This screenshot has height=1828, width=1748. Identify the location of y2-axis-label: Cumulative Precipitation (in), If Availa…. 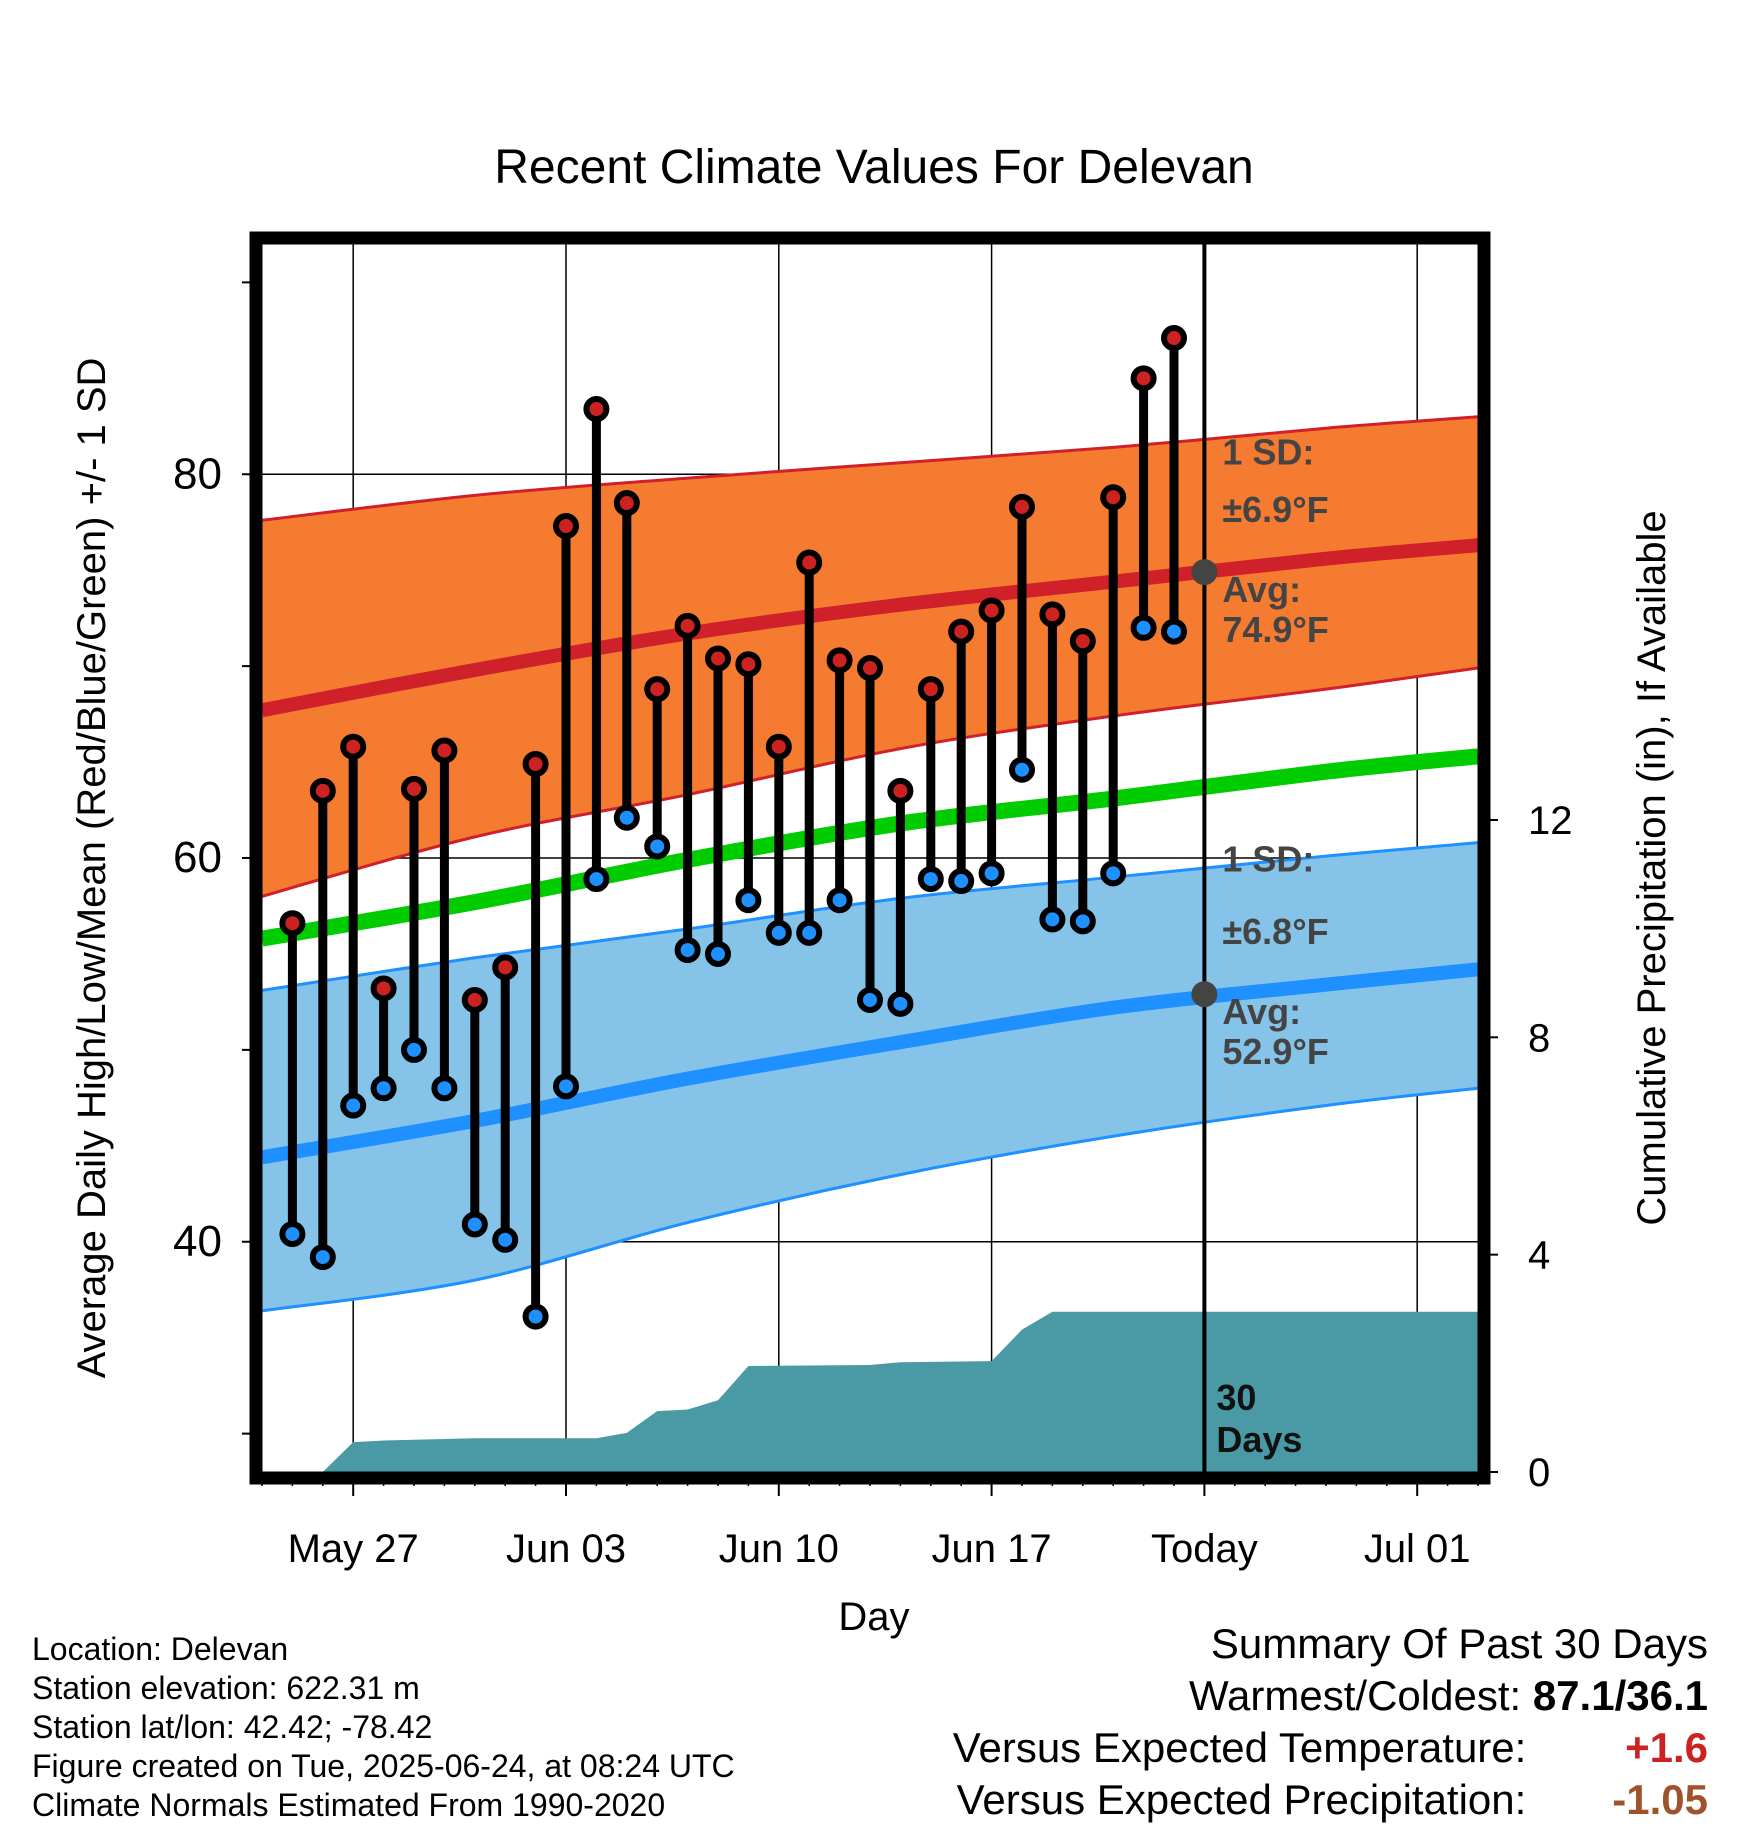
(1652, 867).